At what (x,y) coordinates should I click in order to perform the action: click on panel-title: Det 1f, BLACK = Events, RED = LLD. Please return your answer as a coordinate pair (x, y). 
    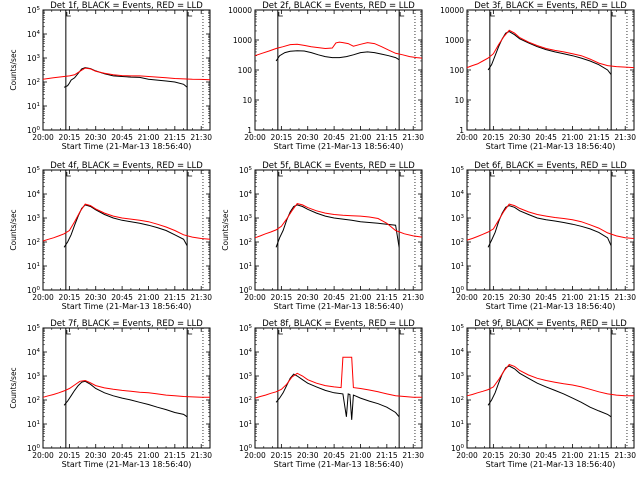
    Looking at the image, I should click on (126, 6).